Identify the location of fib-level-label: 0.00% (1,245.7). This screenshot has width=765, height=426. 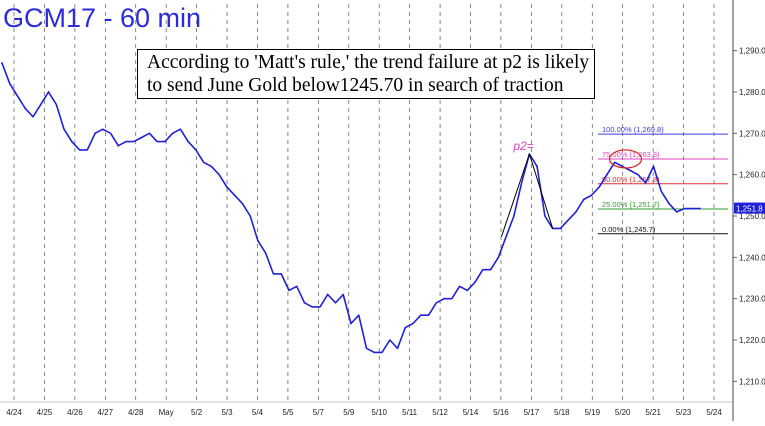
(629, 229).